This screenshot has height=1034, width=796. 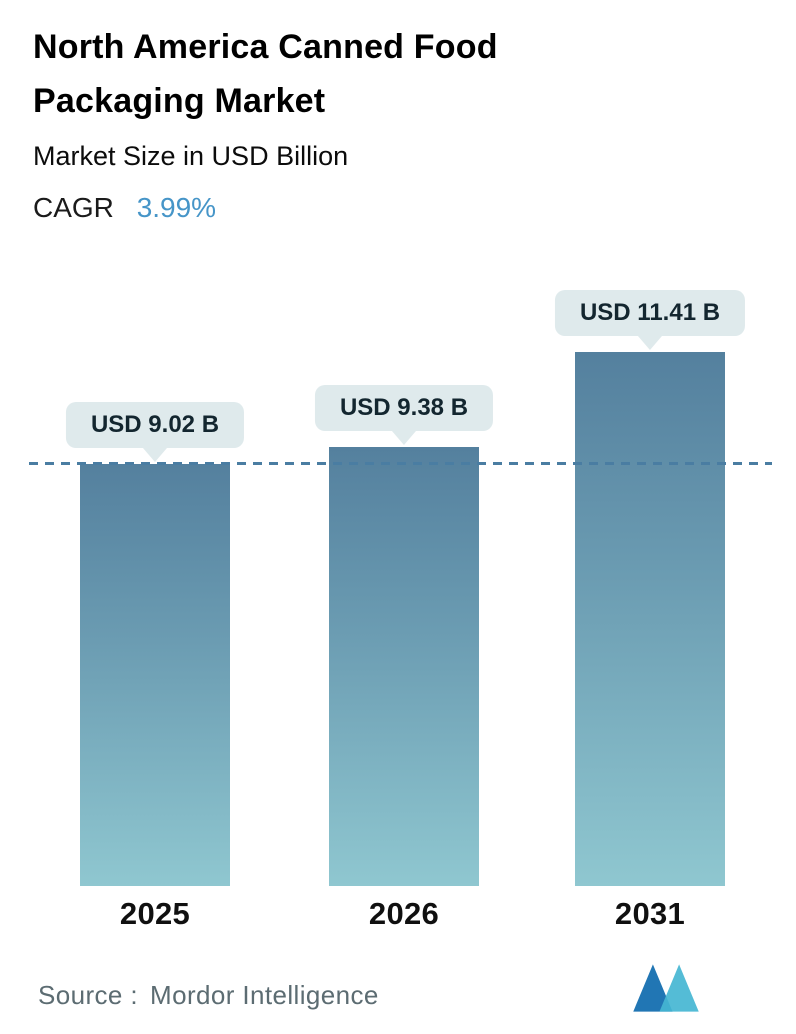 What do you see at coordinates (155, 424) in the screenshot?
I see `value-label-2025: USD 9.02 B` at bounding box center [155, 424].